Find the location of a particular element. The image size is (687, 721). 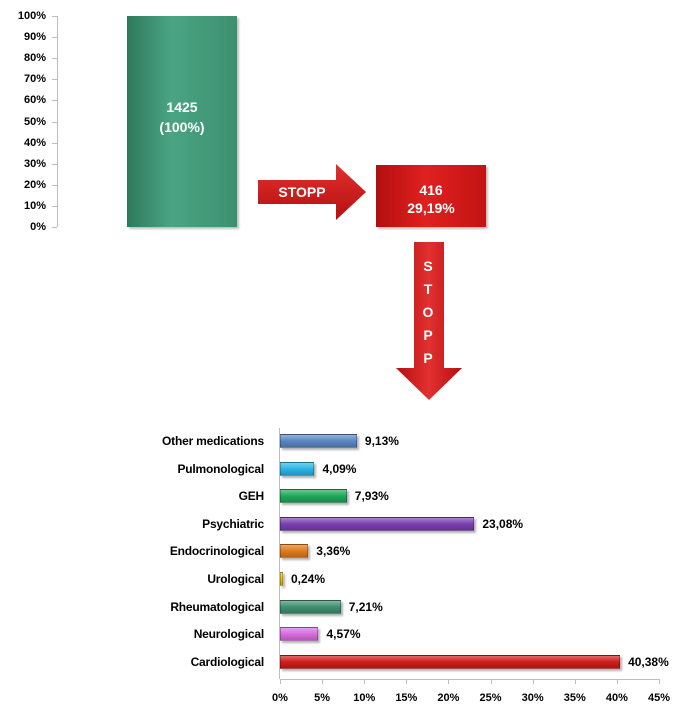

total-percent: (100%) is located at coordinates (182, 127).